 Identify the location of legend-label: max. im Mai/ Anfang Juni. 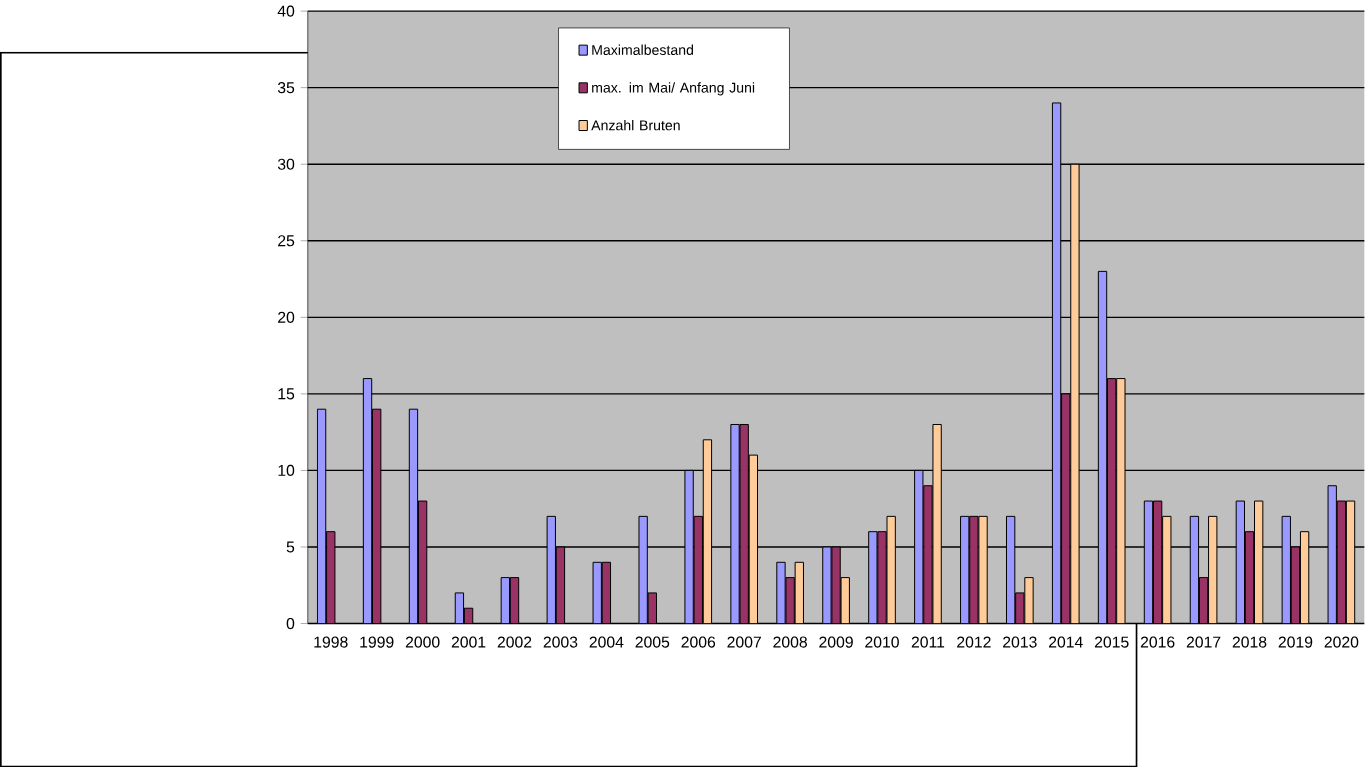
(673, 89).